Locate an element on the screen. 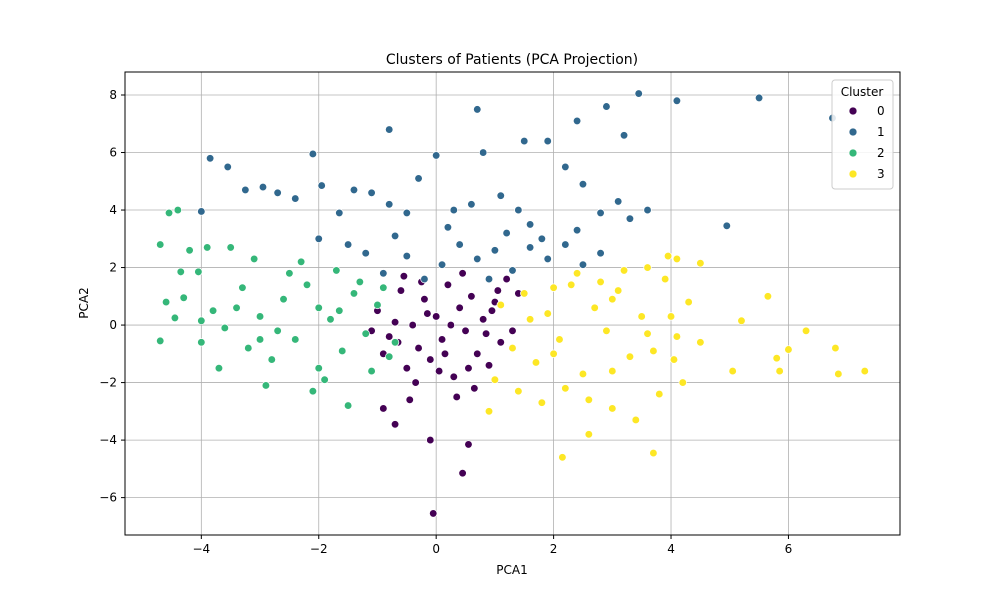 This screenshot has height=600, width=1000. legend-marker is located at coordinates (853, 174).